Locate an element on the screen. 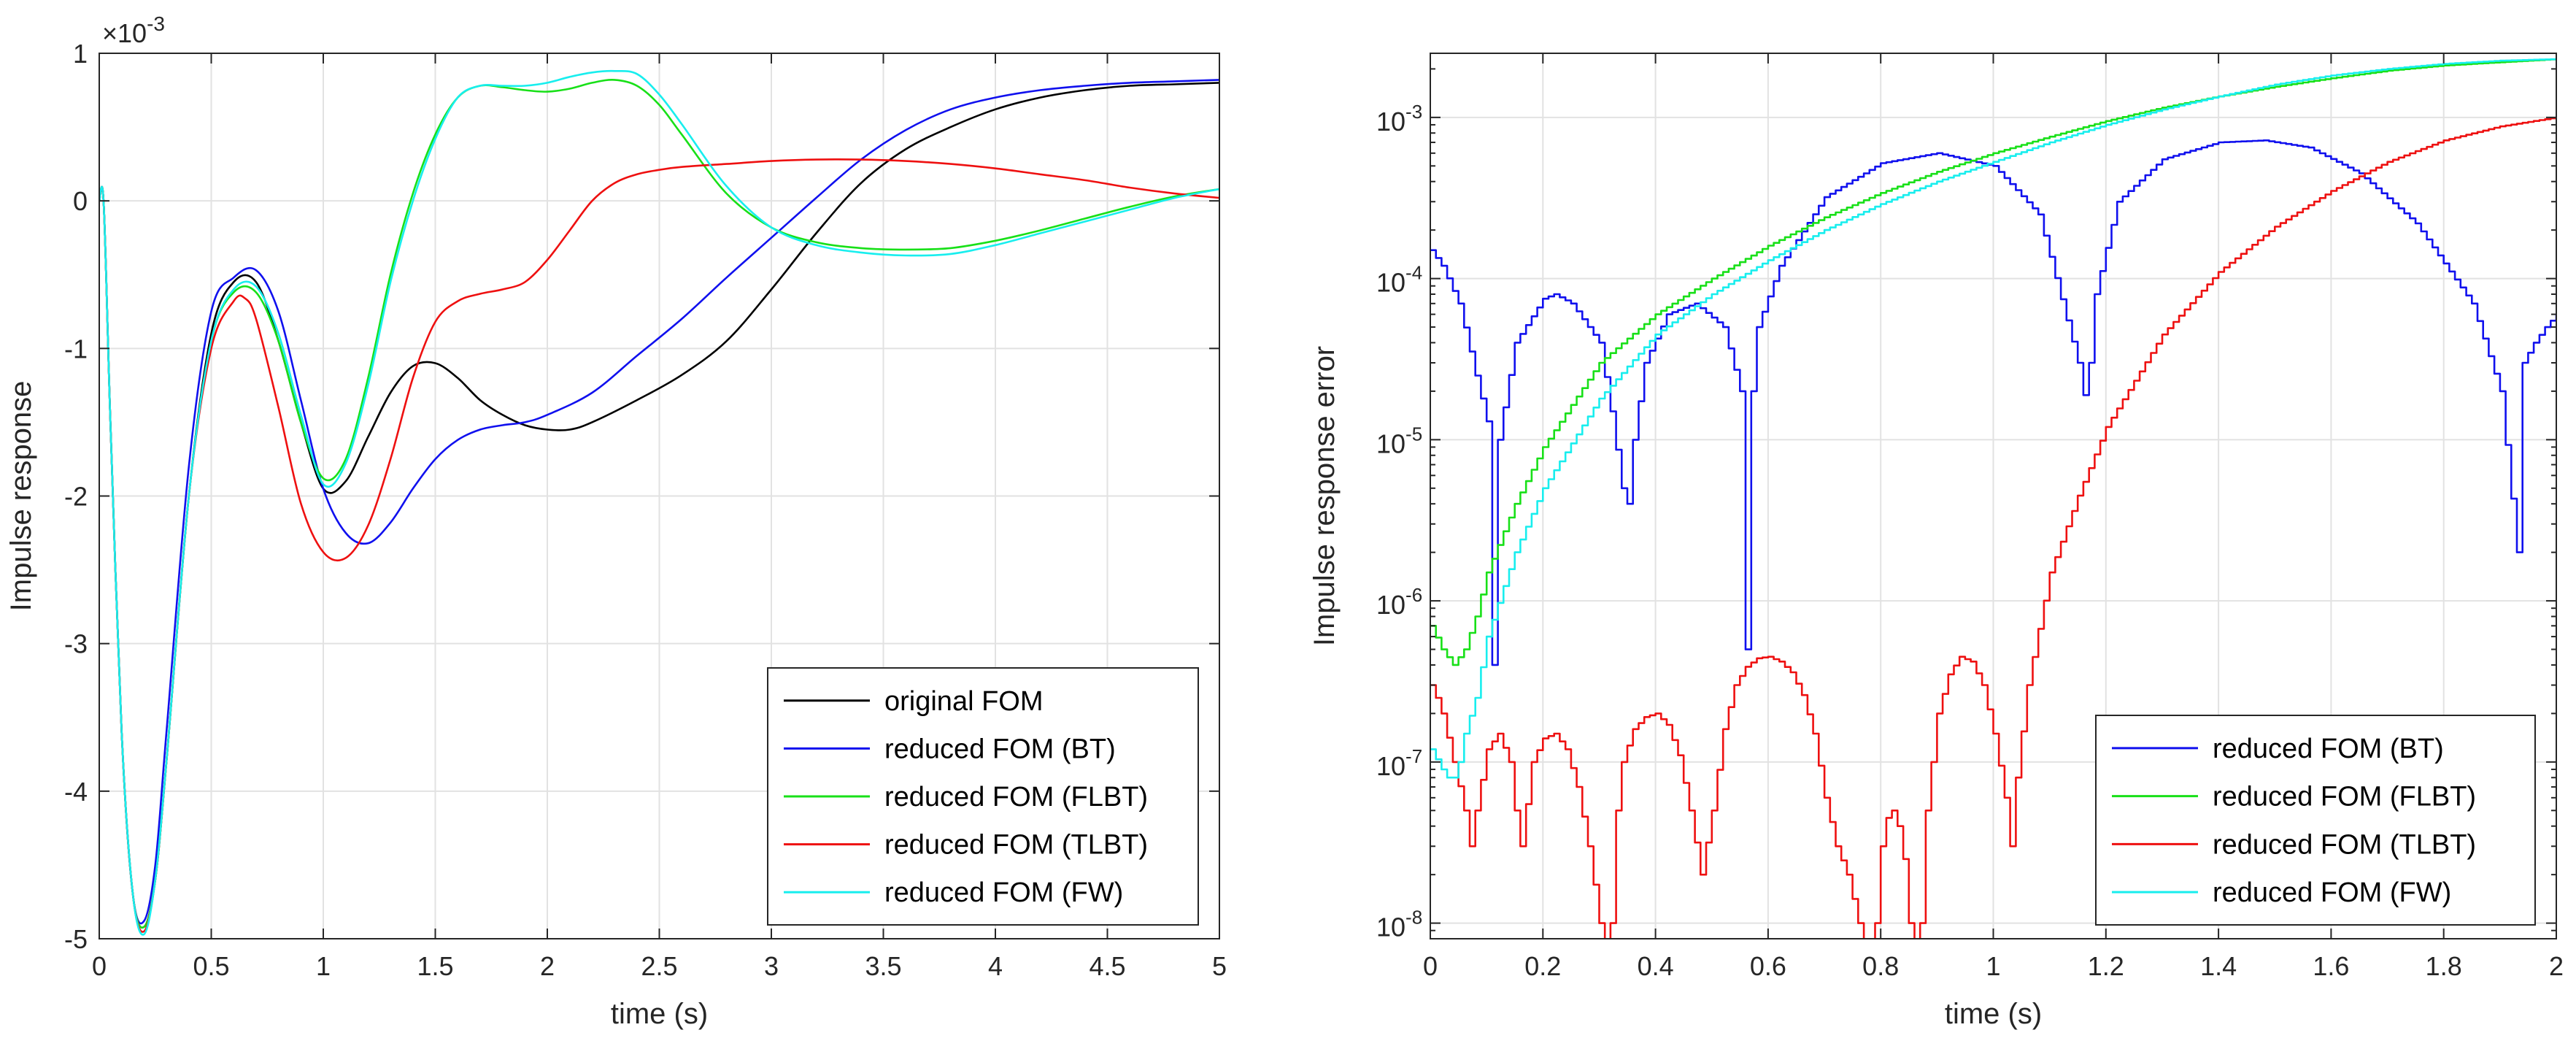 The image size is (2576, 1057). x-tick-label: 4.5 is located at coordinates (1107, 966).